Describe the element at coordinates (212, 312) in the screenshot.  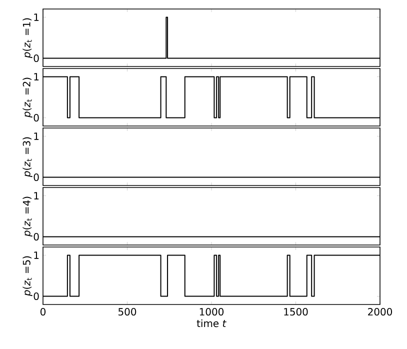
I see `x-tick-label: 1000` at that location.